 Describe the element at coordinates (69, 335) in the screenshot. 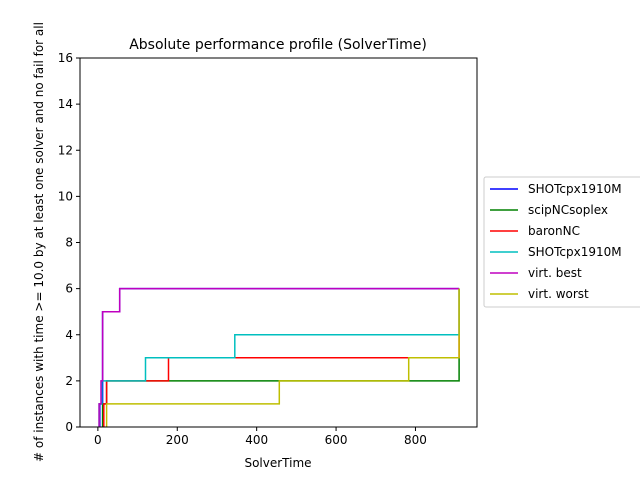

I see `y-tick-label: 4` at that location.